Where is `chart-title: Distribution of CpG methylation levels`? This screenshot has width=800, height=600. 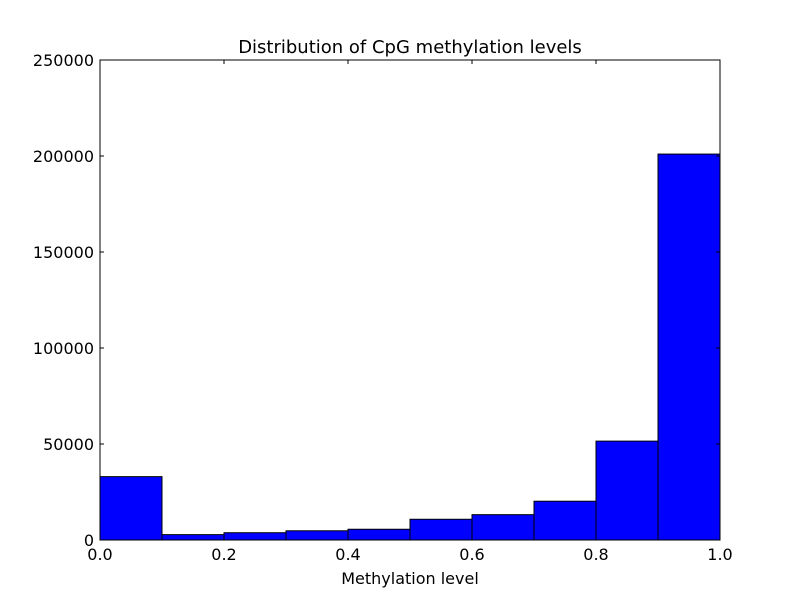
chart-title: Distribution of CpG methylation levels is located at coordinates (410, 47).